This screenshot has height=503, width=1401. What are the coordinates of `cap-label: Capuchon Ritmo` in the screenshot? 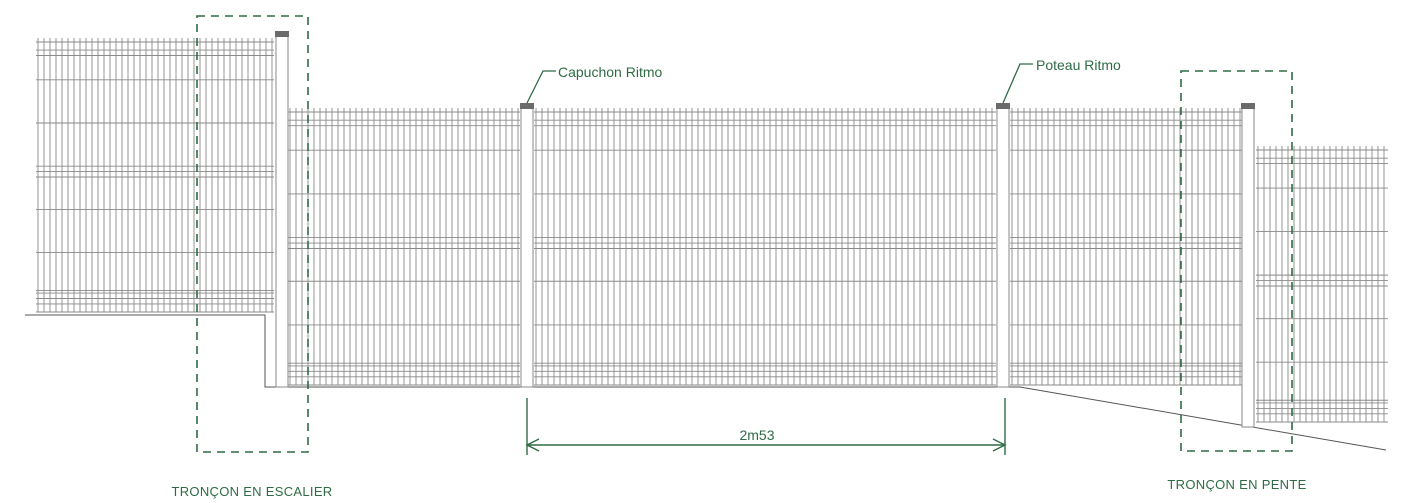 It's located at (610, 72).